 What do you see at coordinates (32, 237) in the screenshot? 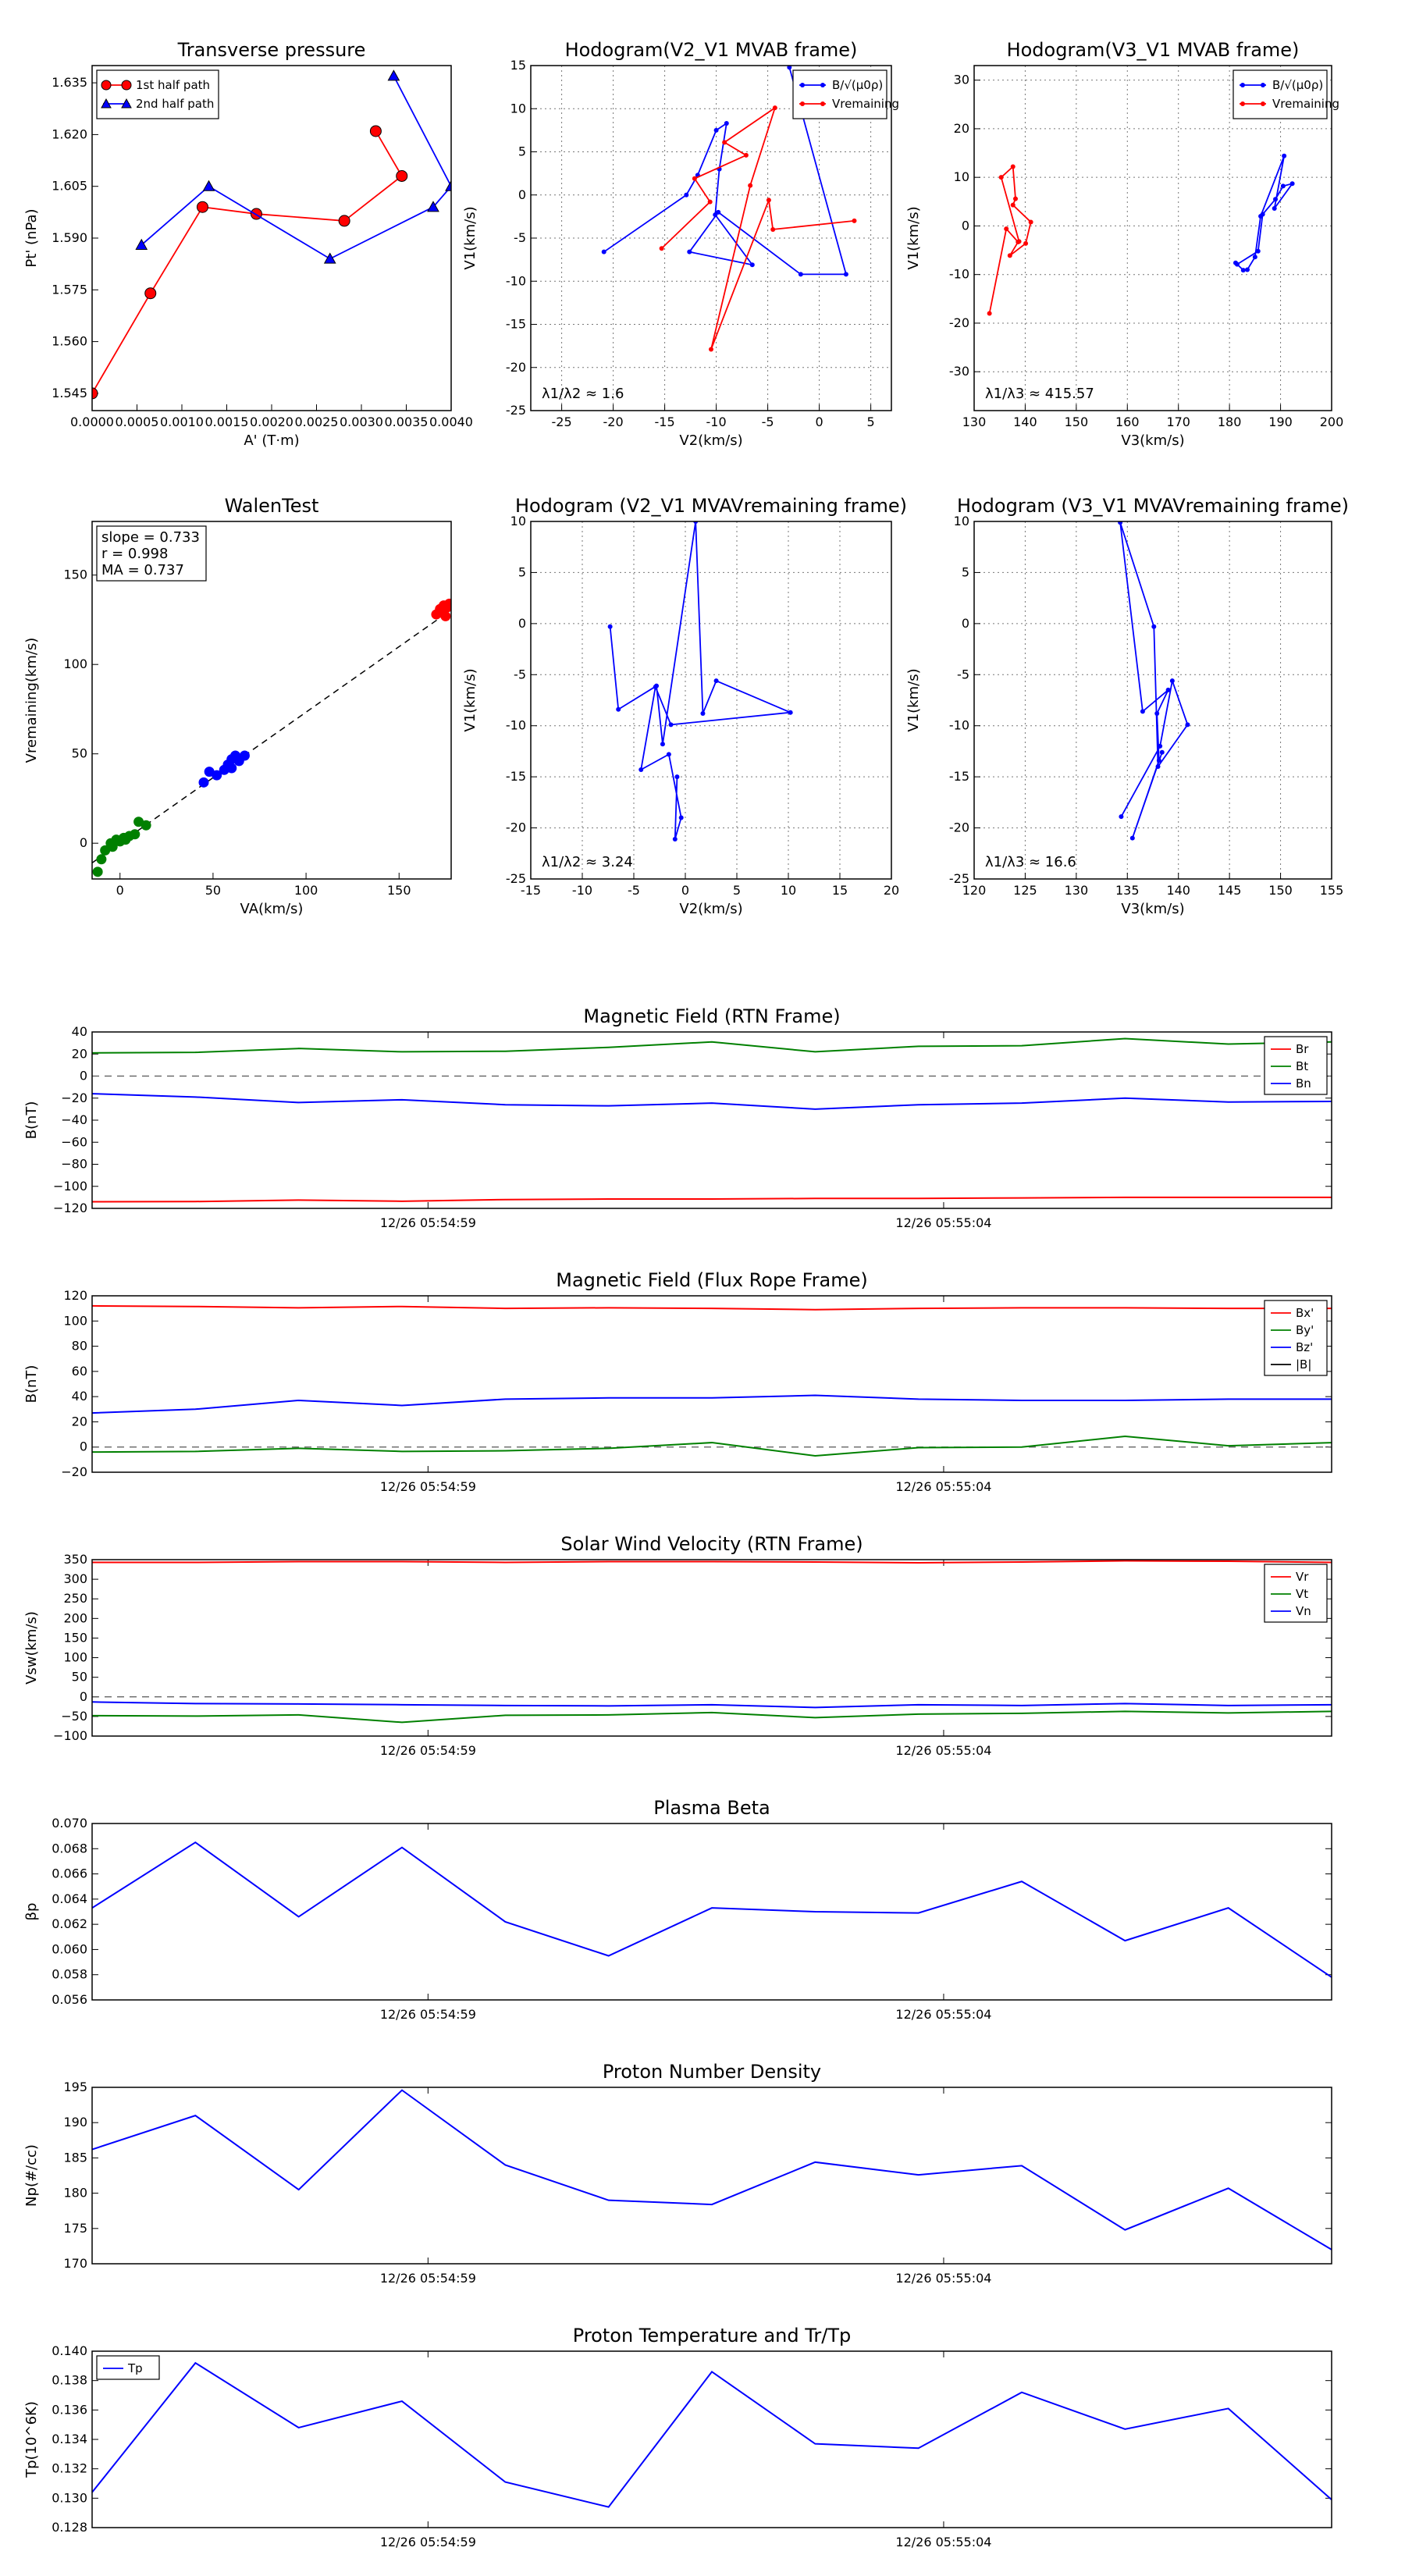
I see `y-axis-label: Pt' (nPa)` at bounding box center [32, 237].